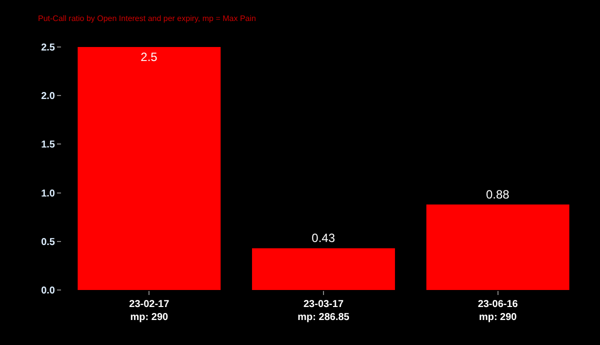 This screenshot has width=600, height=345. Describe the element at coordinates (48, 291) in the screenshot. I see `y-tick-label: 0.0` at that location.